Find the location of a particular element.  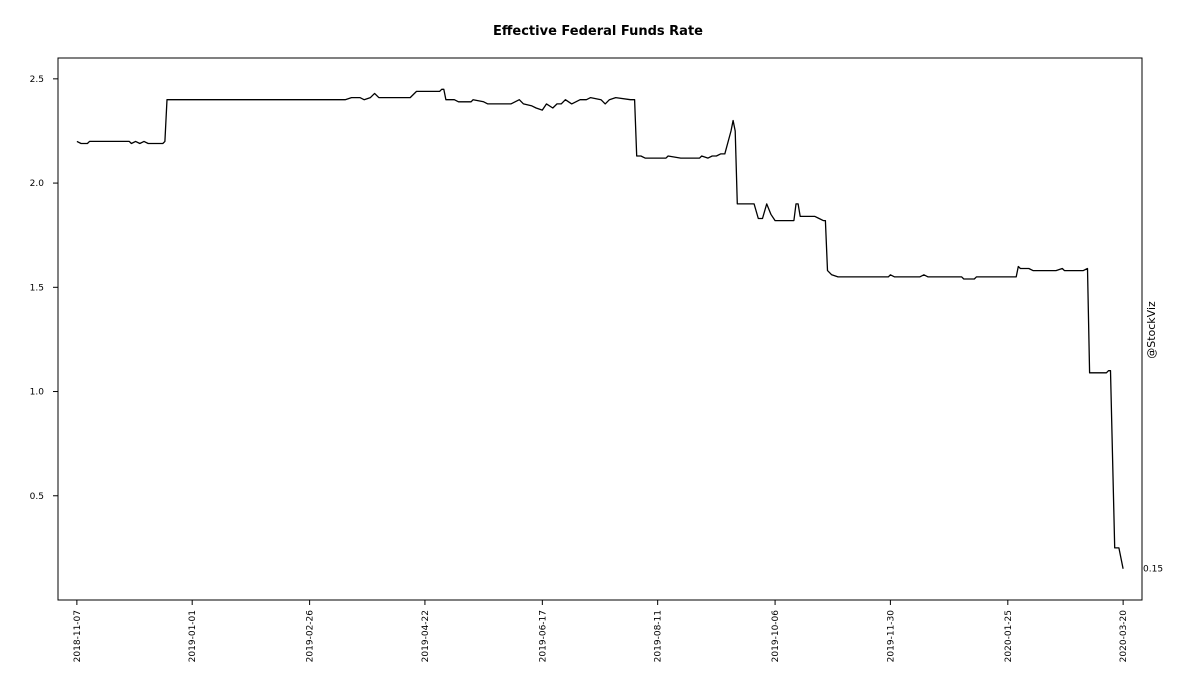

y-tick-label: 1.5 is located at coordinates (37, 288).